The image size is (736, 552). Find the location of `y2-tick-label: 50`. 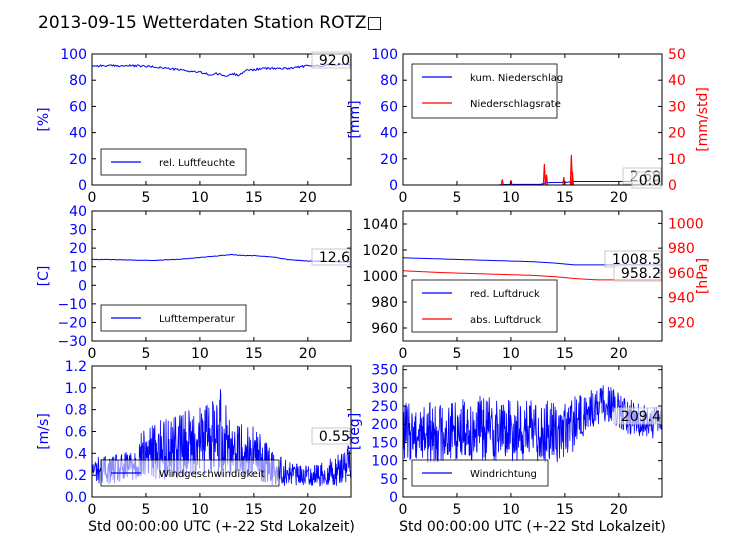

y2-tick-label: 50 is located at coordinates (677, 55).